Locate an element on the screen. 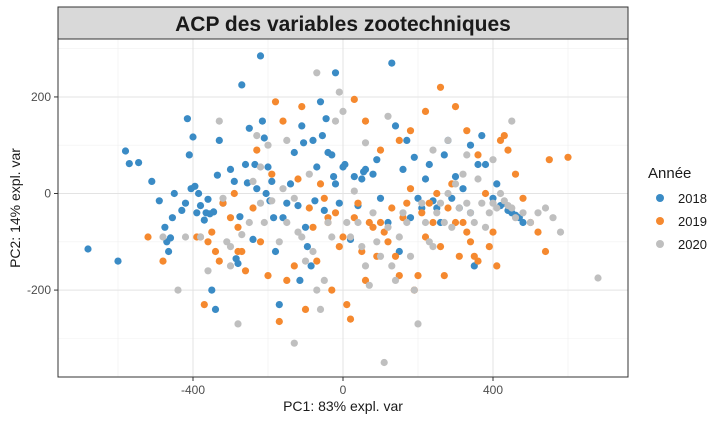 This screenshot has width=728, height=421. y-axis-ticks: -200 0 200 is located at coordinates (42, 193).